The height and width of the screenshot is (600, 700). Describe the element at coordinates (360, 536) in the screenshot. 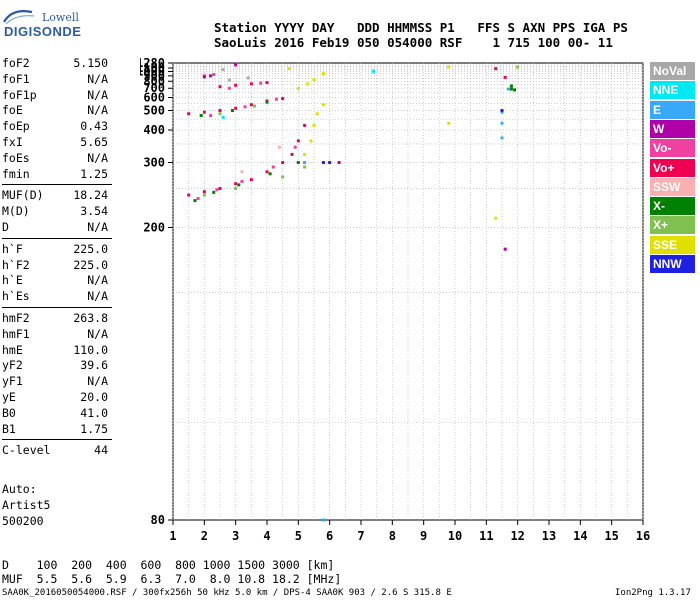

I see `x-tick-label: 7` at that location.